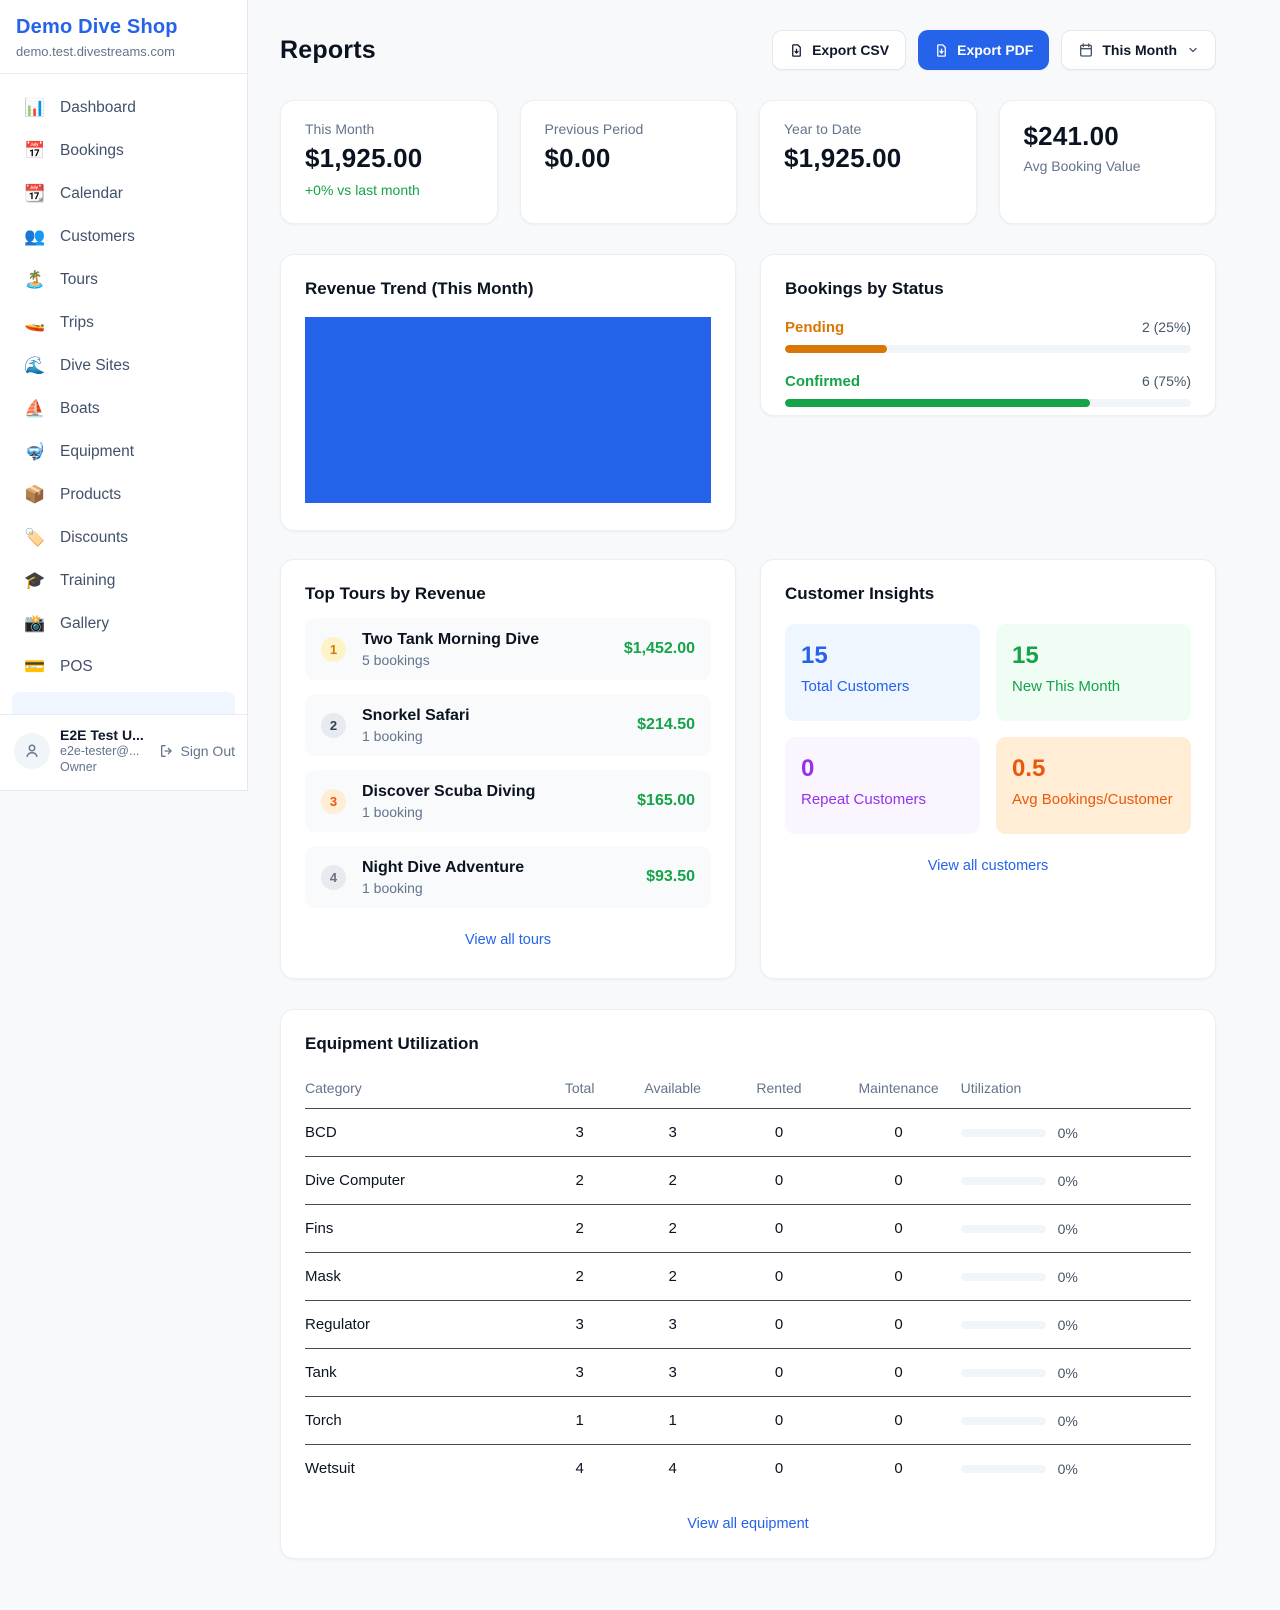 Image resolution: width=1280 pixels, height=1610 pixels. I want to click on sidebar-item-dive-sites: 🌊 Dive Sites, so click(123, 365).